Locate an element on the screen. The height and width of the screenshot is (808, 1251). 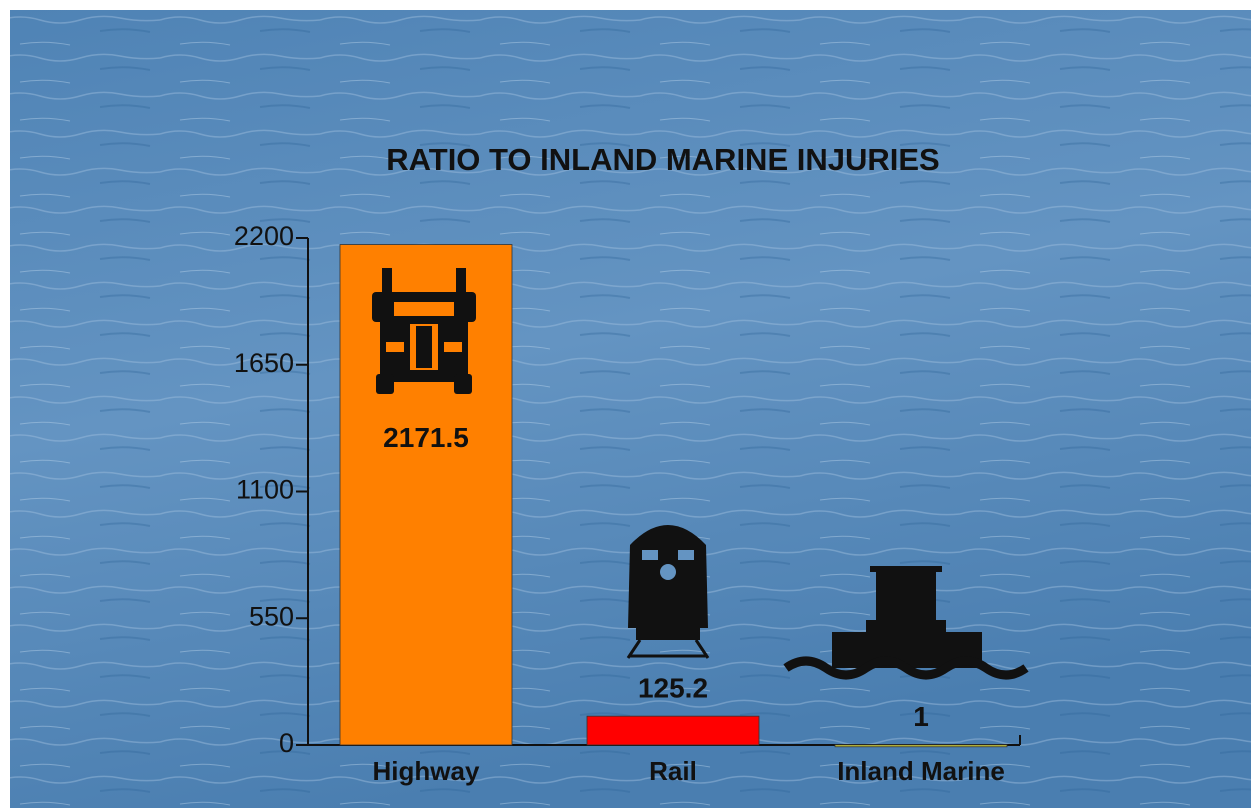
value-label: 2171.5 is located at coordinates (426, 437).